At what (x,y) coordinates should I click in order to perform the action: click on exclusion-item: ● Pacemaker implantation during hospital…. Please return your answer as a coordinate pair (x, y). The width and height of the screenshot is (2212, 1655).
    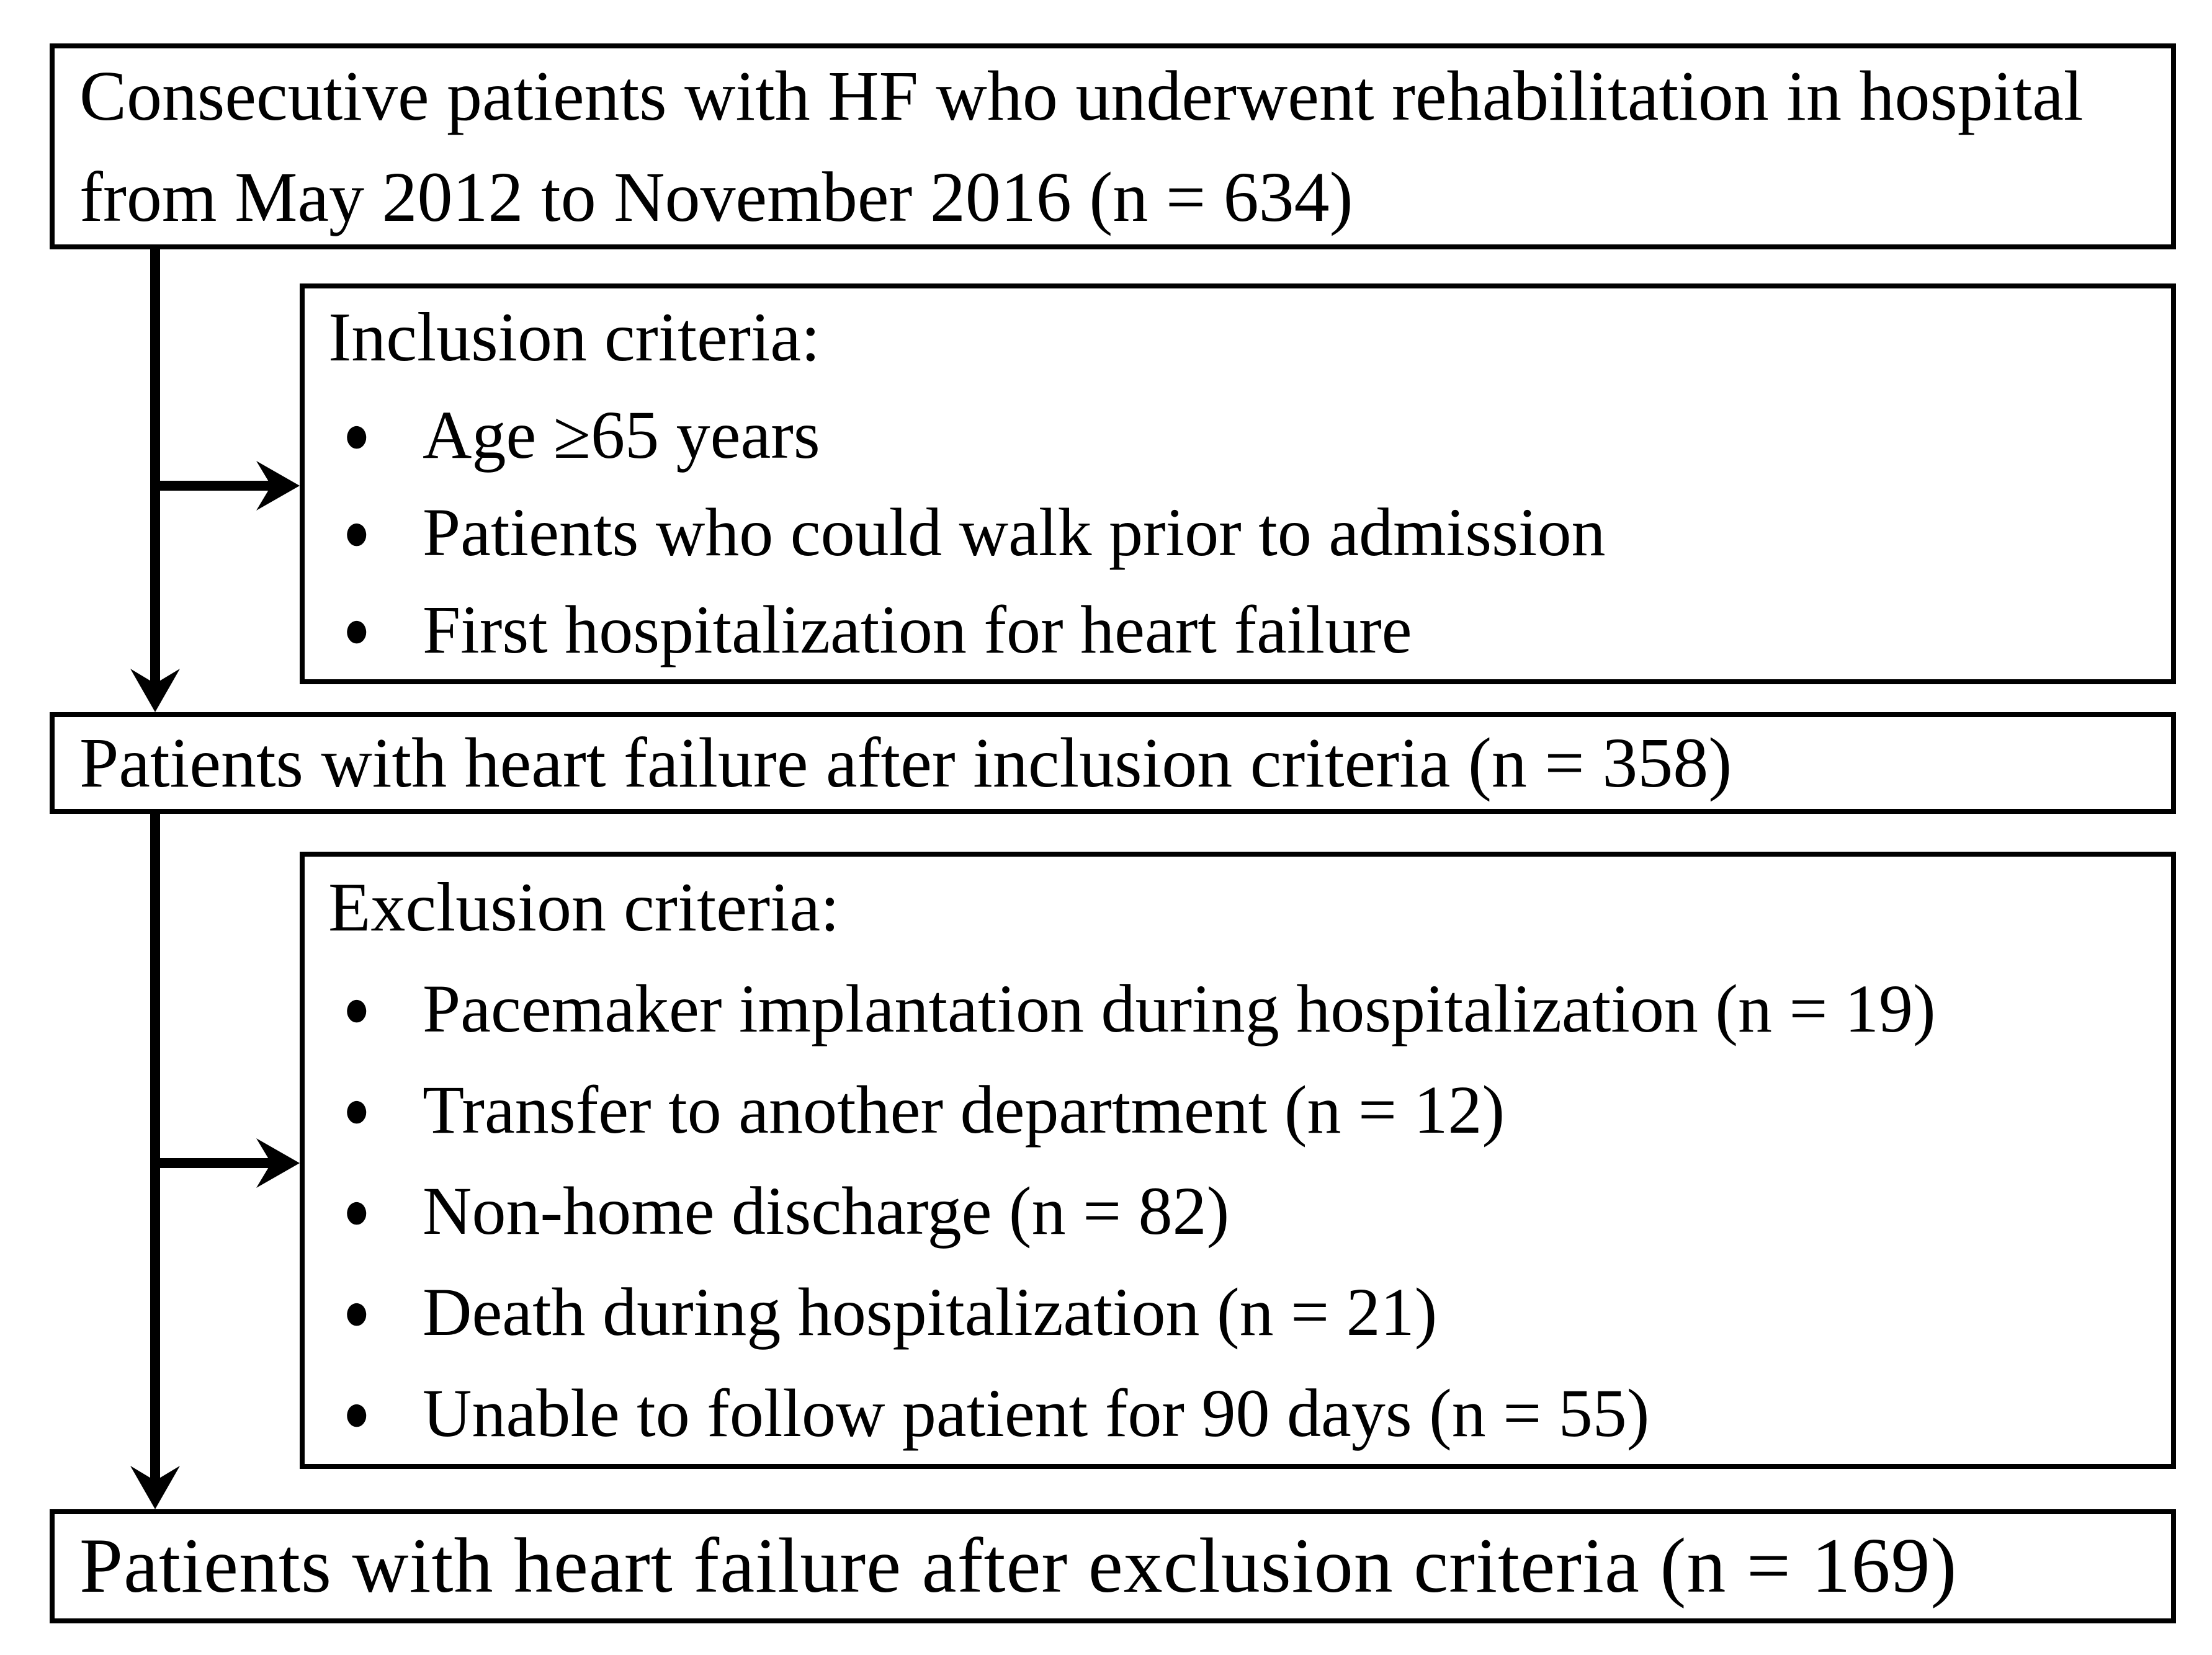
    Looking at the image, I should click on (1238, 1008).